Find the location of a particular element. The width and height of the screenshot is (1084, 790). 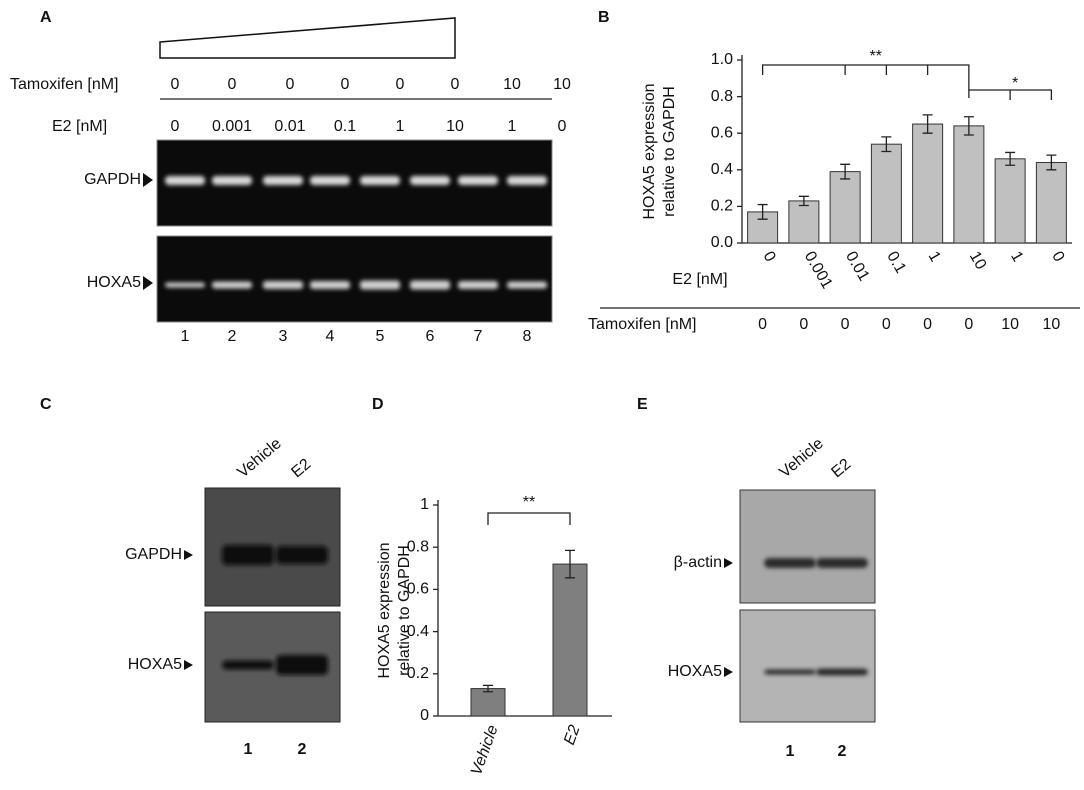

panel-label: A is located at coordinates (46, 17).